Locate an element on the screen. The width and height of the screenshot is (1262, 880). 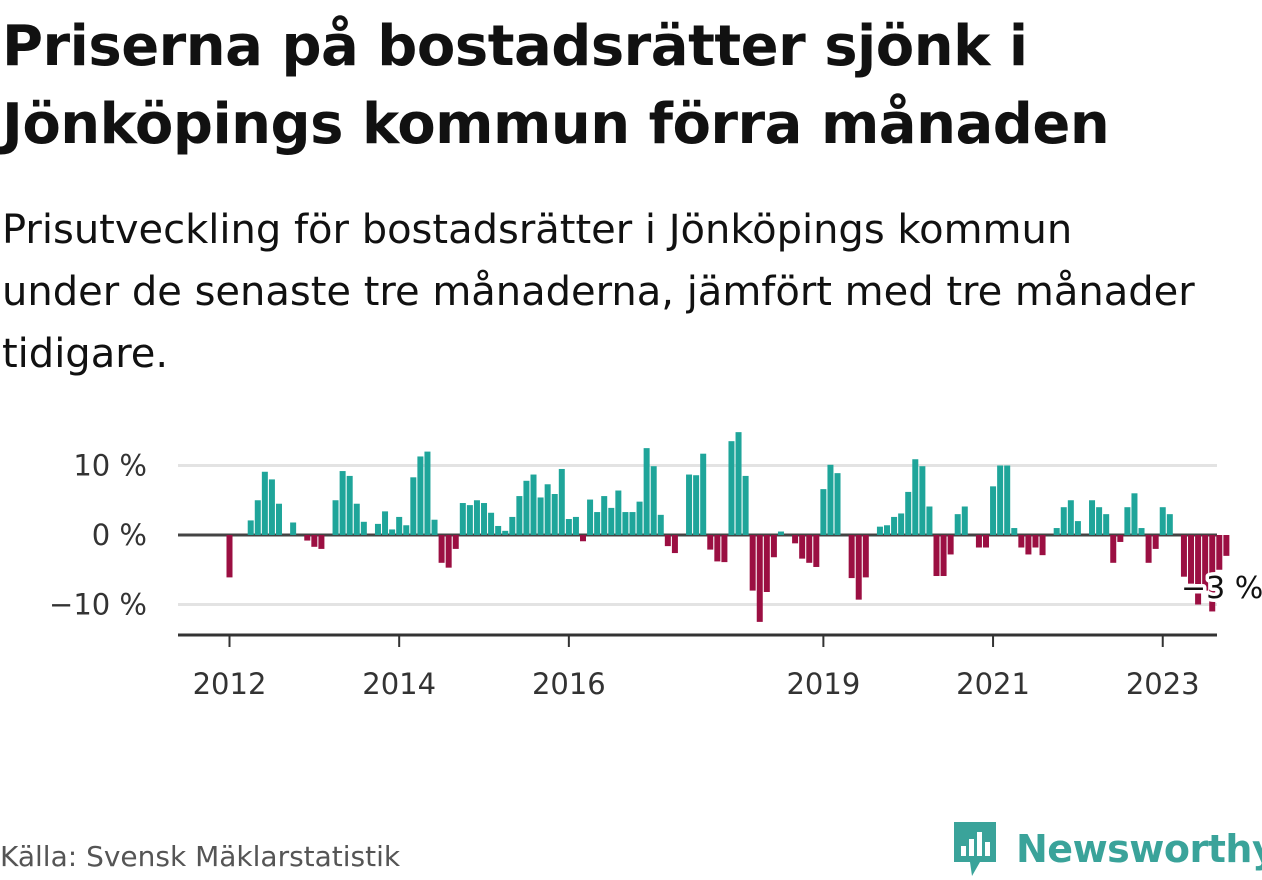
y-tick-label: 0 % is located at coordinates (119, 535).